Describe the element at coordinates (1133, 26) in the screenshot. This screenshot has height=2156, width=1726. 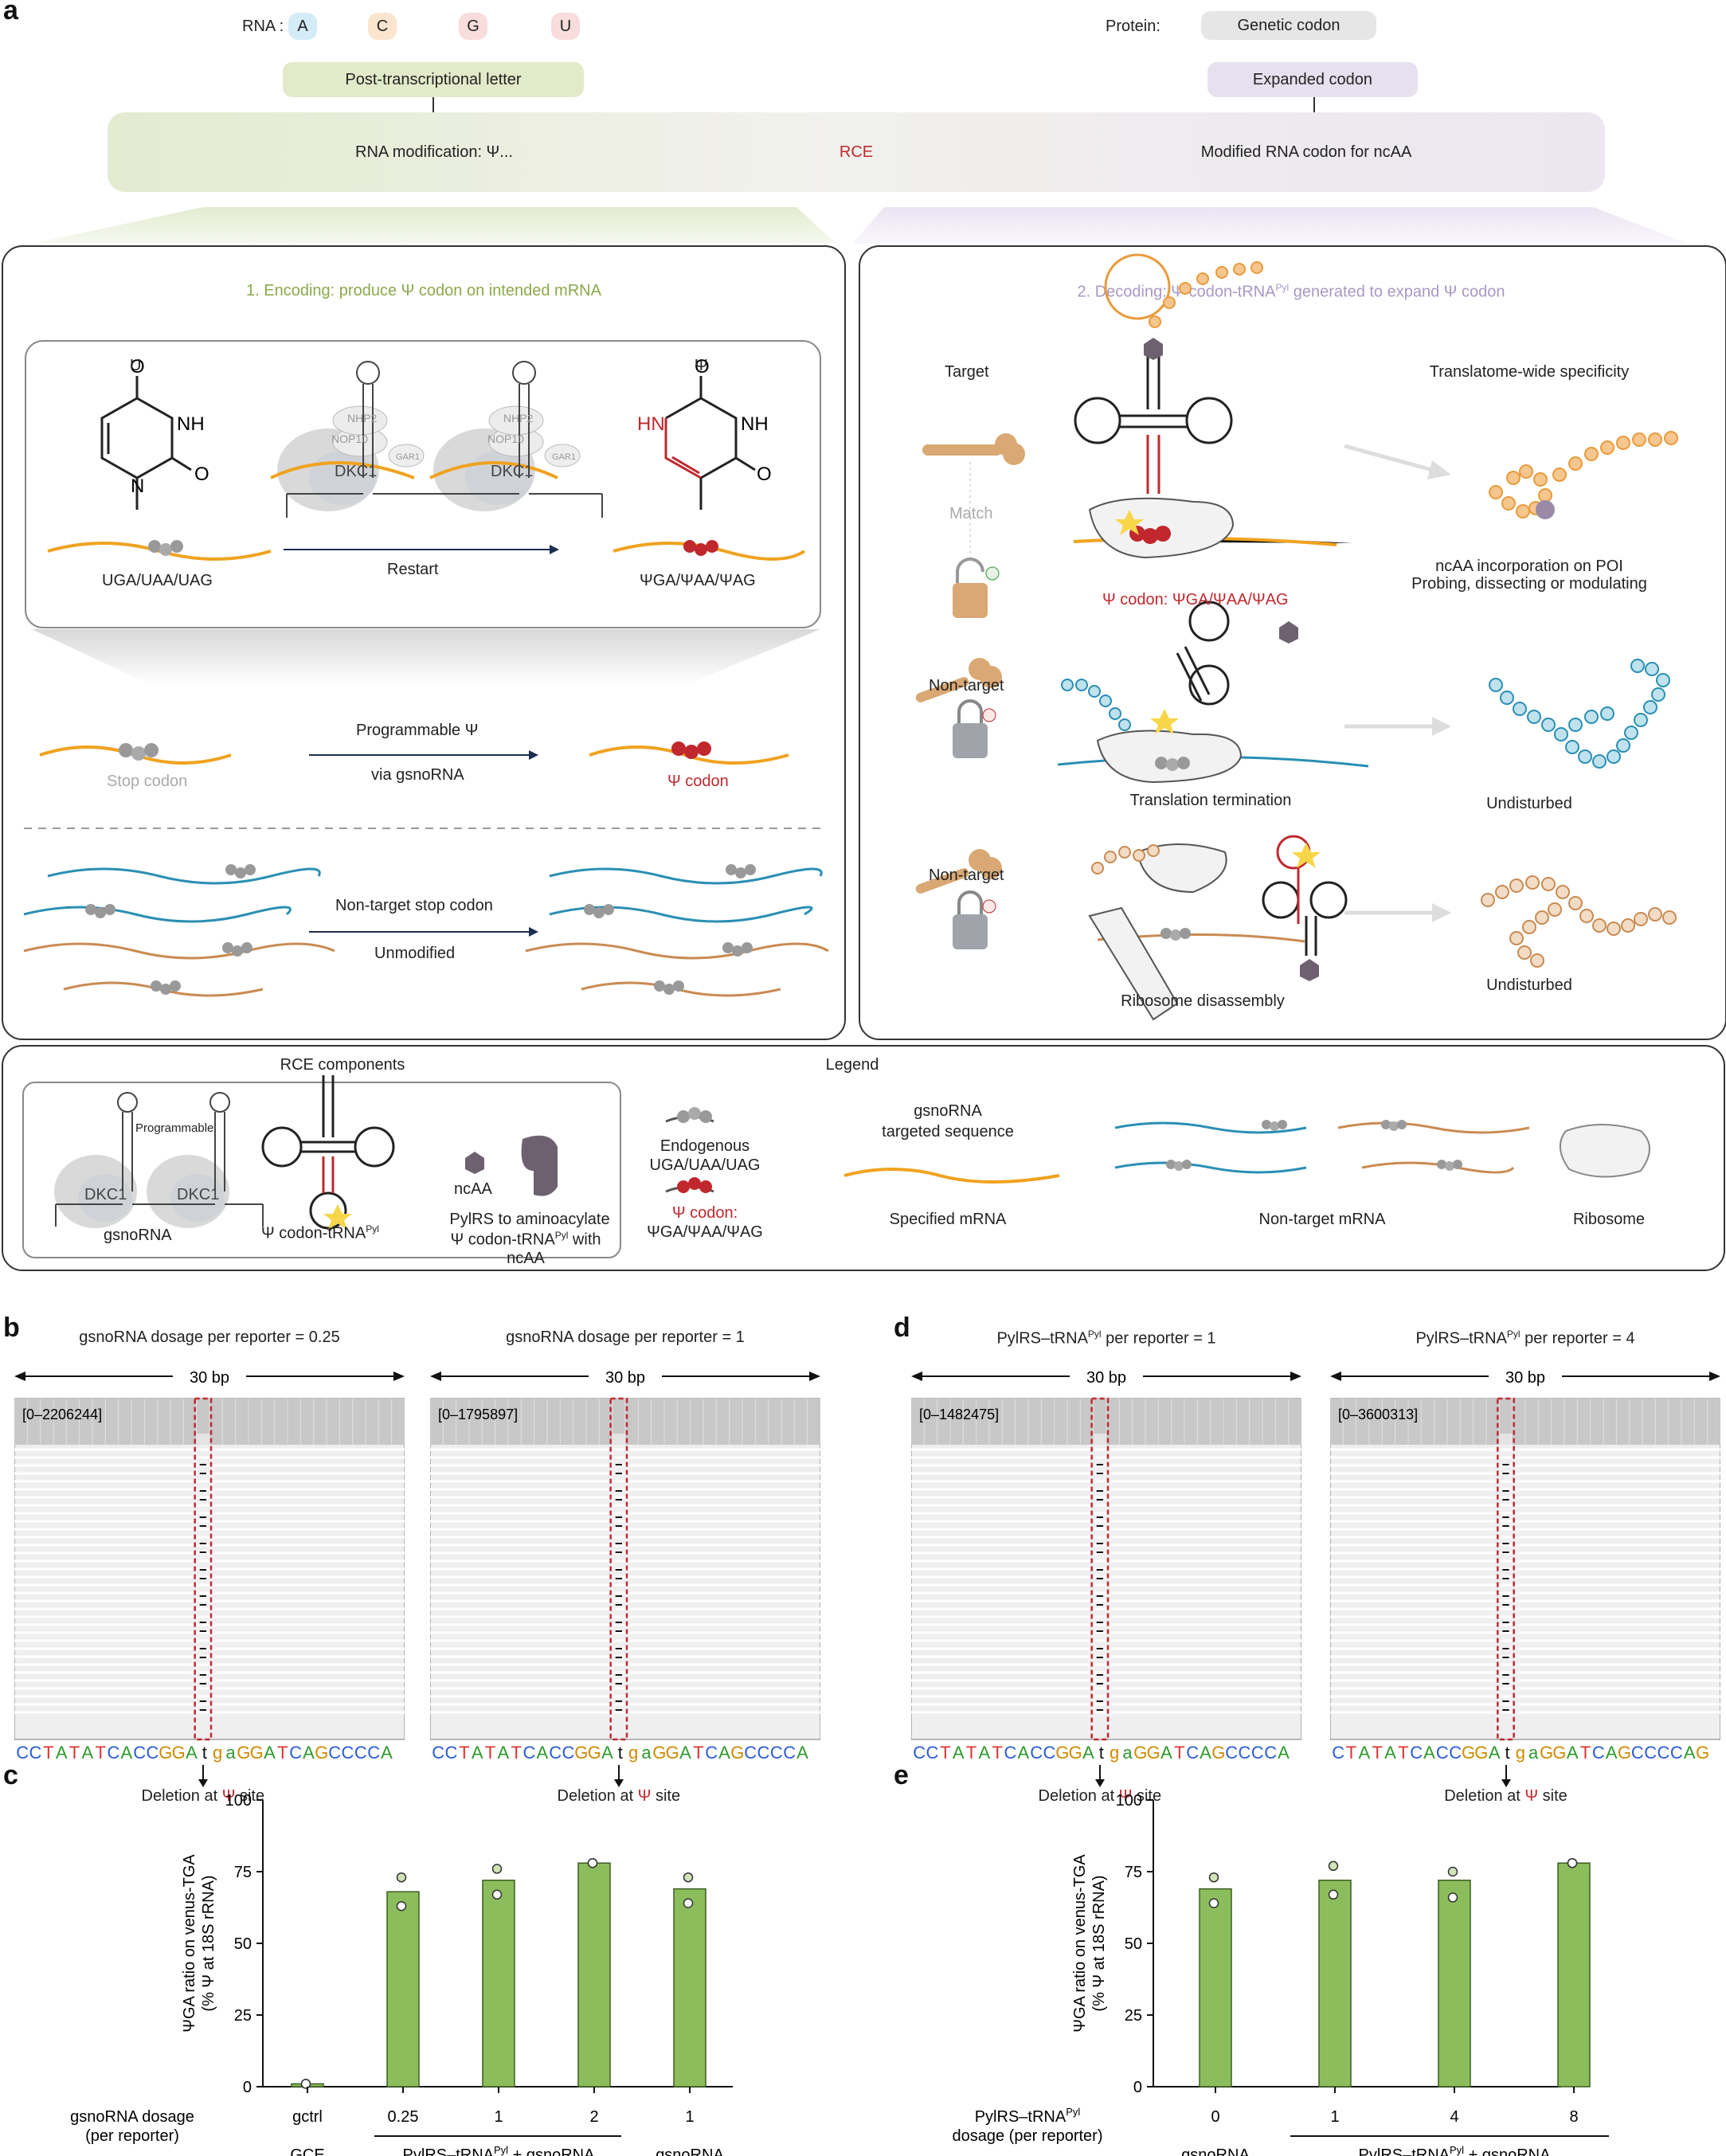
I see `protein-label: Protein:` at that location.